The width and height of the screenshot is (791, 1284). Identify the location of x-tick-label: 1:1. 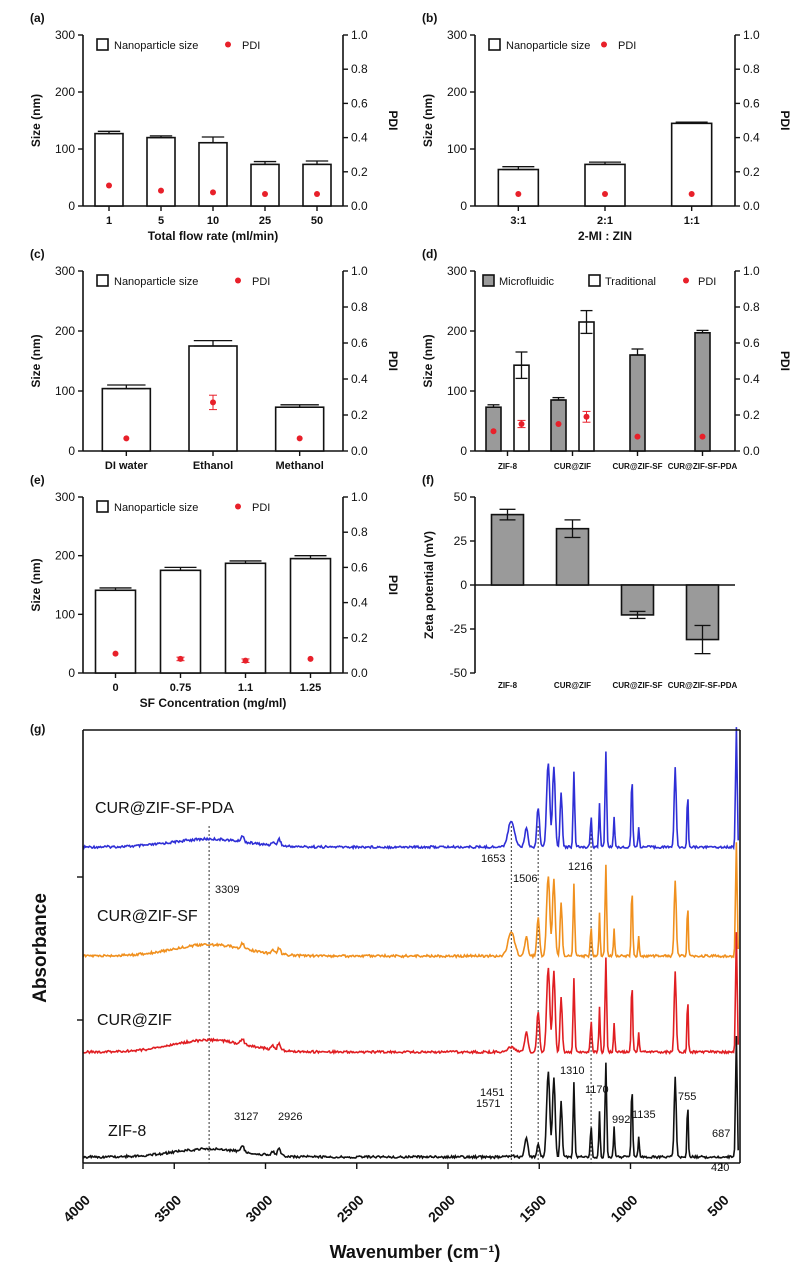
(692, 221).